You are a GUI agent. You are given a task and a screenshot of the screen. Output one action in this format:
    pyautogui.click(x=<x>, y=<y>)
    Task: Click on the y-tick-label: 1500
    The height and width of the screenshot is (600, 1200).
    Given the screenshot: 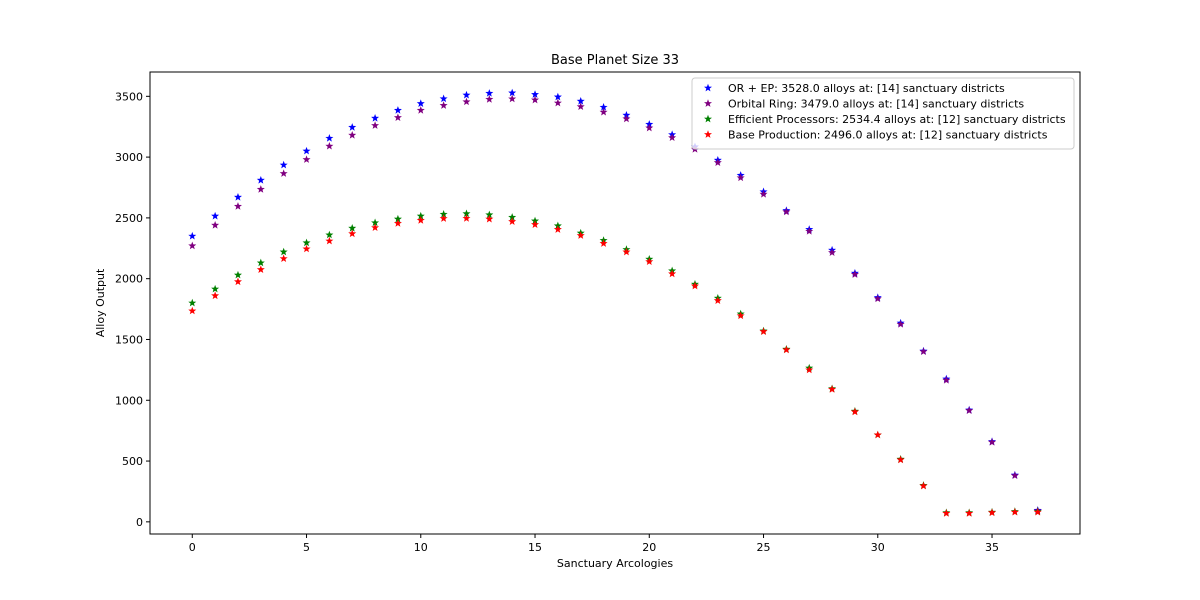 What is the action you would take?
    pyautogui.click(x=129, y=339)
    